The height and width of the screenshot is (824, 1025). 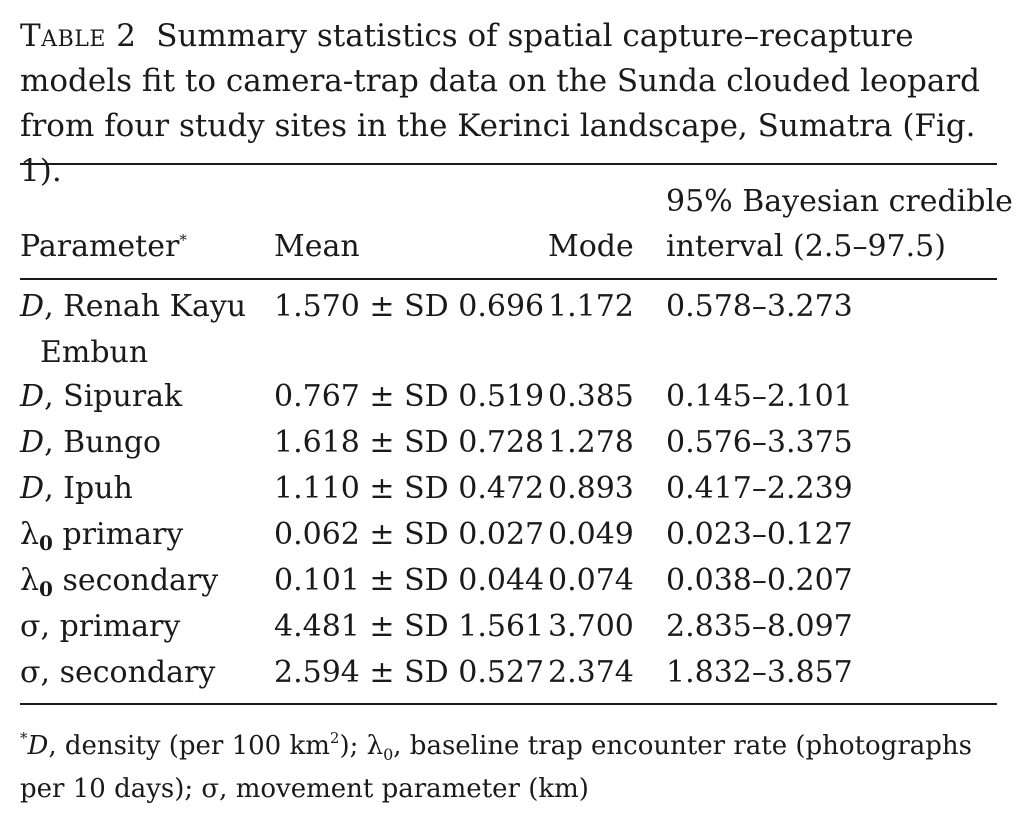 I want to click on footnote-mark: *, so click(x=24, y=738).